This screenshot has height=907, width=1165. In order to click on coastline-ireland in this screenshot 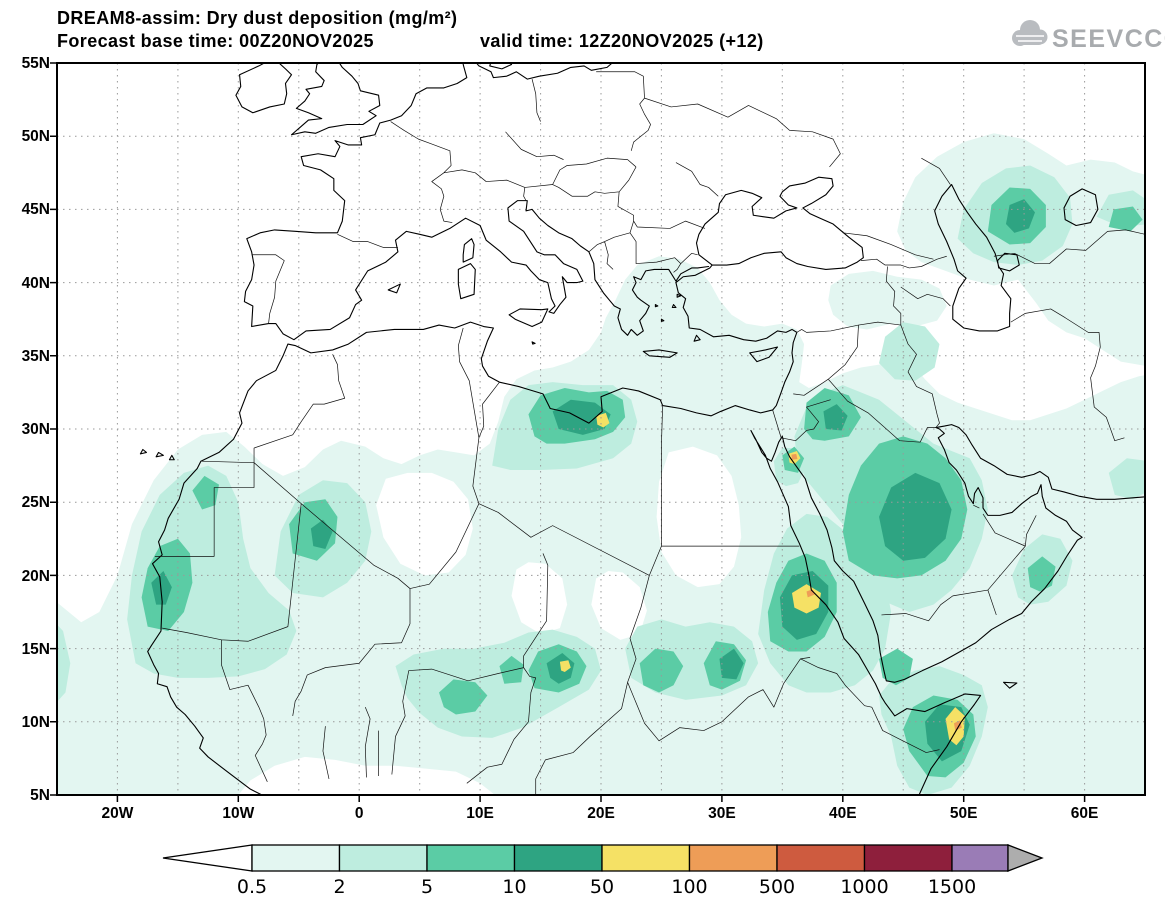, I will do `click(264, 86)`.